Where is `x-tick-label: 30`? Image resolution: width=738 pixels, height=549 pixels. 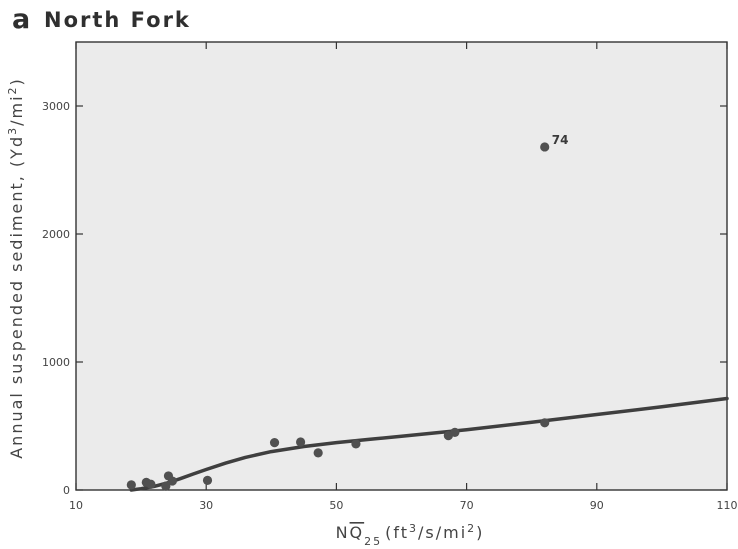
x-tick-label: 30 is located at coordinates (206, 505).